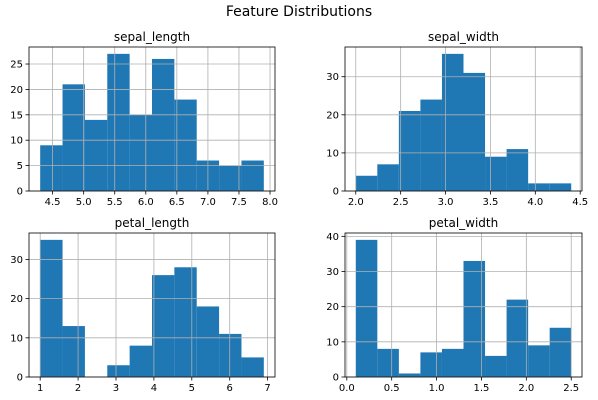  I want to click on x-tick-label: 5.0, so click(84, 202).